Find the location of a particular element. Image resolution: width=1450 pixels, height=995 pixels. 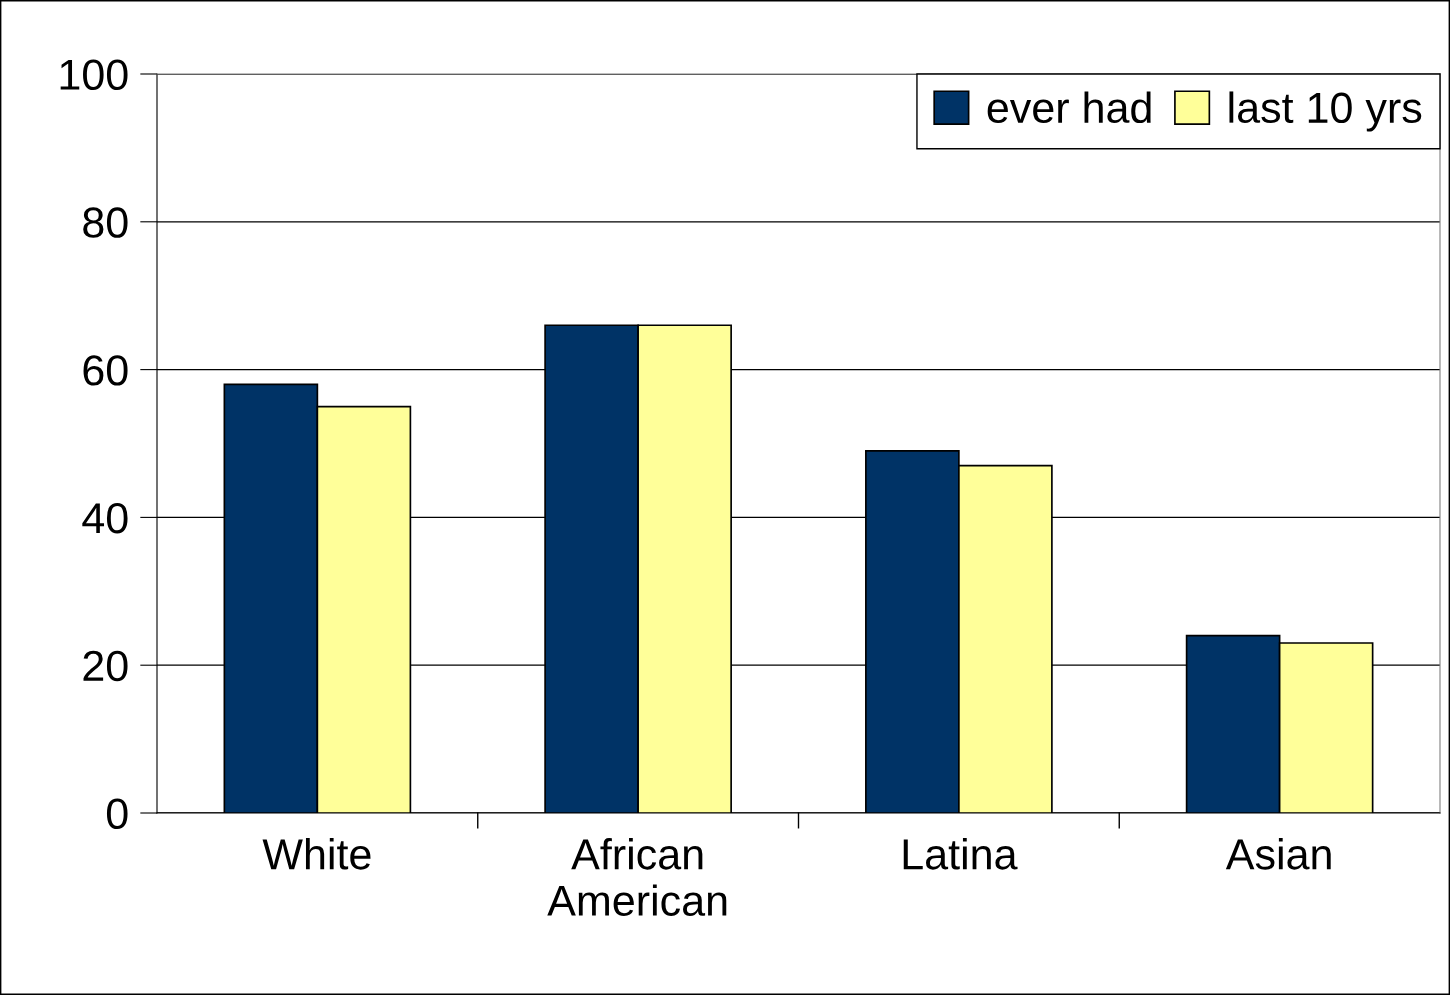

x-tick-label: Latina is located at coordinates (960, 854).